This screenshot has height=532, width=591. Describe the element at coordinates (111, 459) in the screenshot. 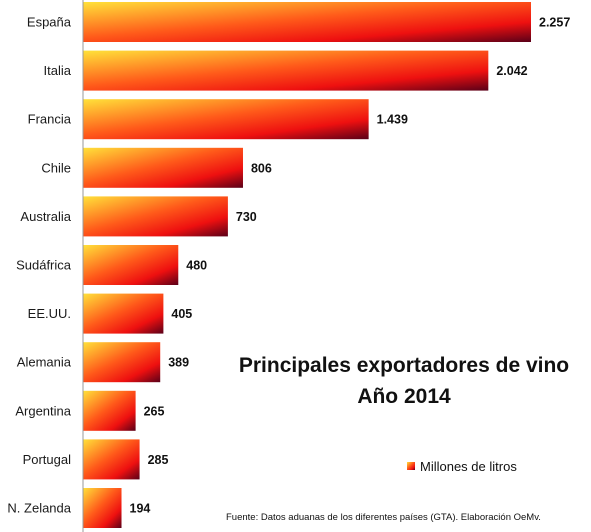

I see `bar-portugal` at that location.